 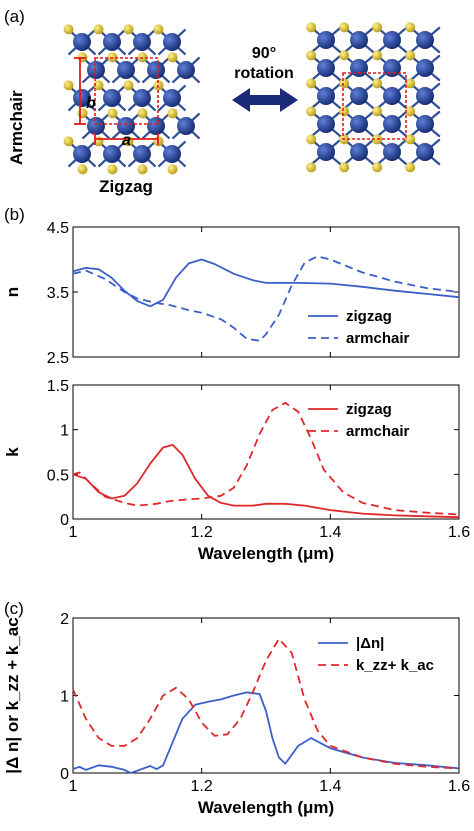 What do you see at coordinates (12, 695) in the screenshot?
I see `y-axis-label: |Δ n| or k_zz + k_ac` at bounding box center [12, 695].